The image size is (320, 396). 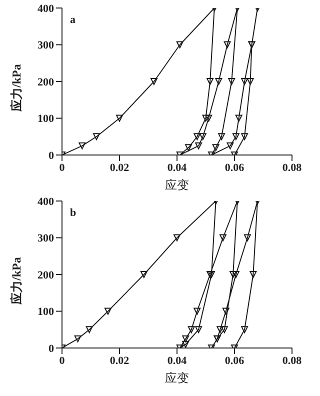 I want to click on annotation: a, so click(x=73, y=20).